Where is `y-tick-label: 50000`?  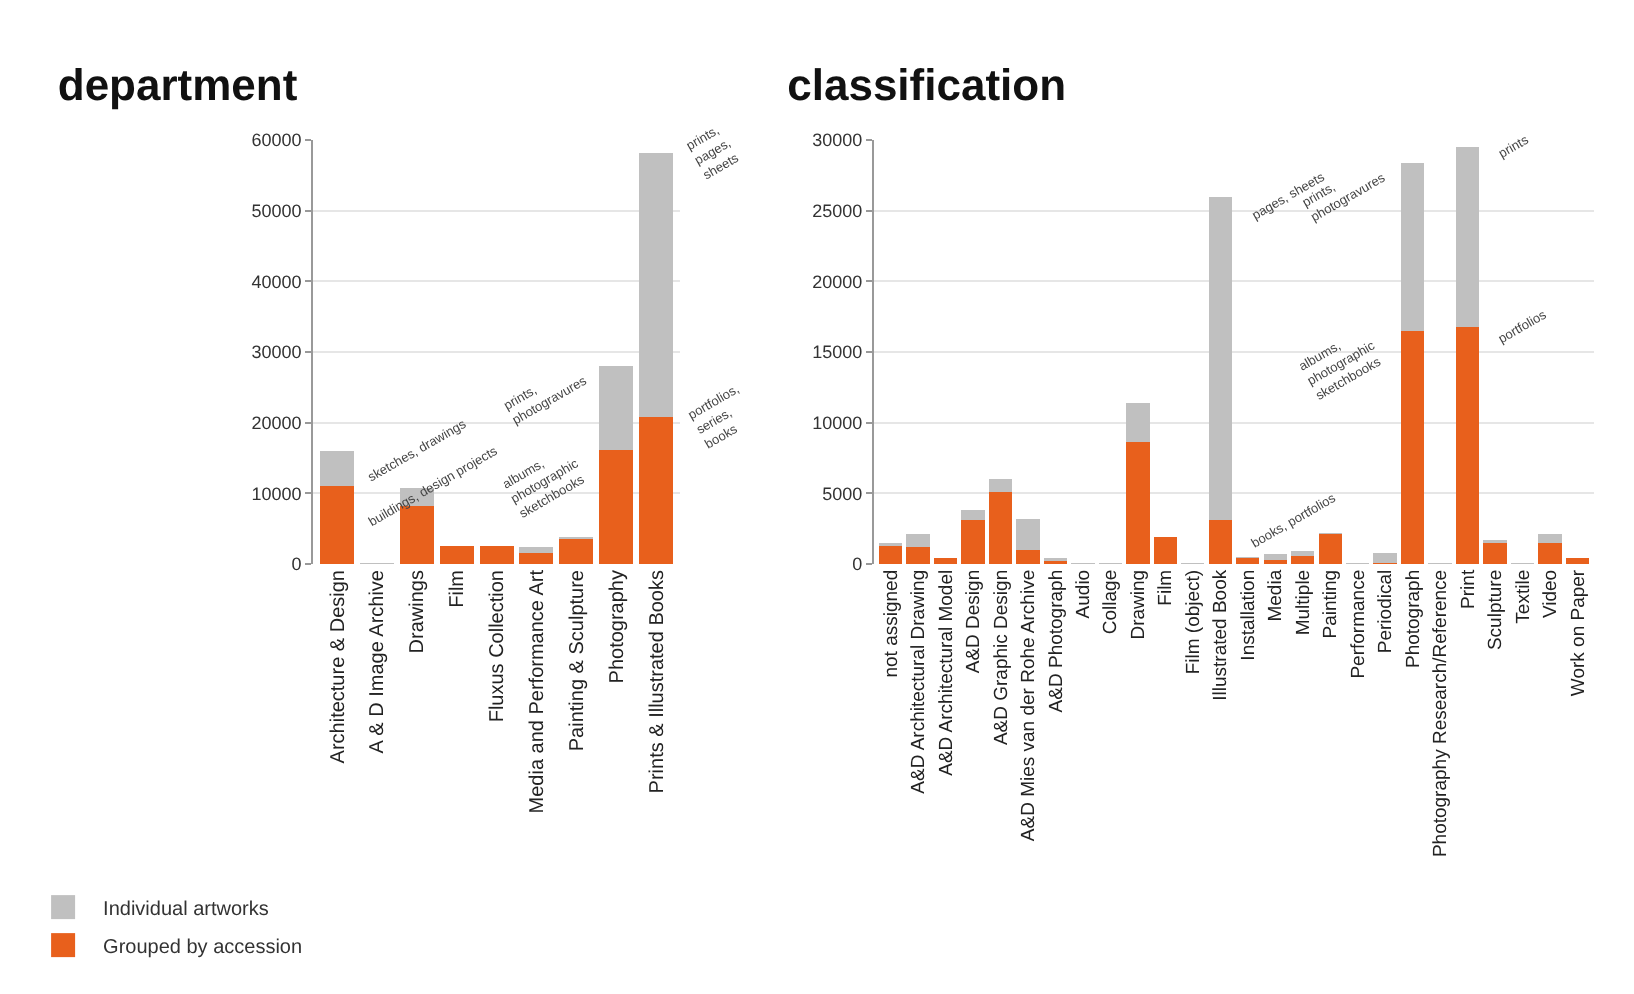
y-tick-label: 50000 is located at coordinates (276, 210).